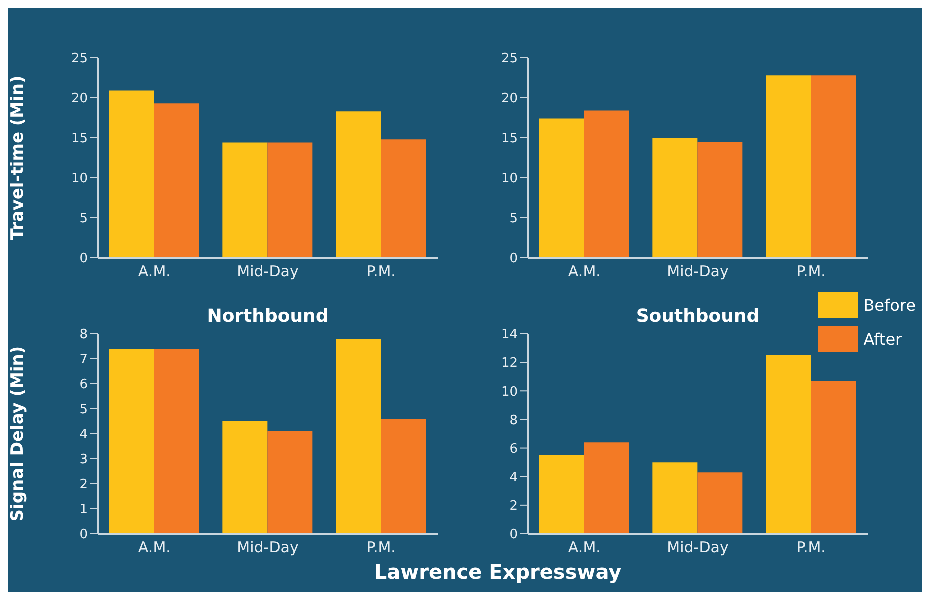  What do you see at coordinates (509, 335) in the screenshot?
I see `y-tick-label: 14` at bounding box center [509, 335].